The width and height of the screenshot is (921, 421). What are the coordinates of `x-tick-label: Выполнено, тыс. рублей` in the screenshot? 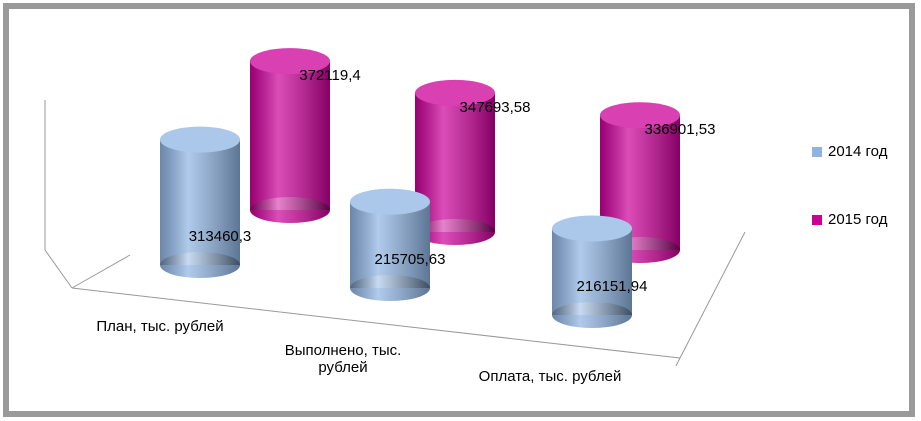 It's located at (343, 359).